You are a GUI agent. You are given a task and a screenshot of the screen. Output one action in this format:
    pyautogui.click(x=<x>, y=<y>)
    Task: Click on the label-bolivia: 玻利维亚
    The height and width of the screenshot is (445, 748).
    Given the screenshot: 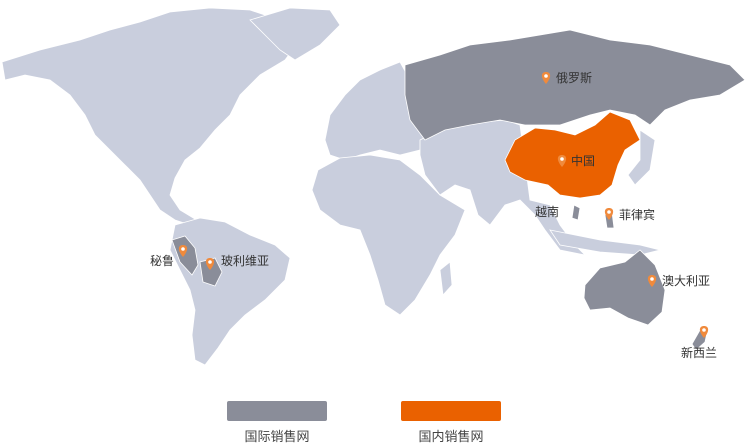 What is the action you would take?
    pyautogui.click(x=245, y=261)
    